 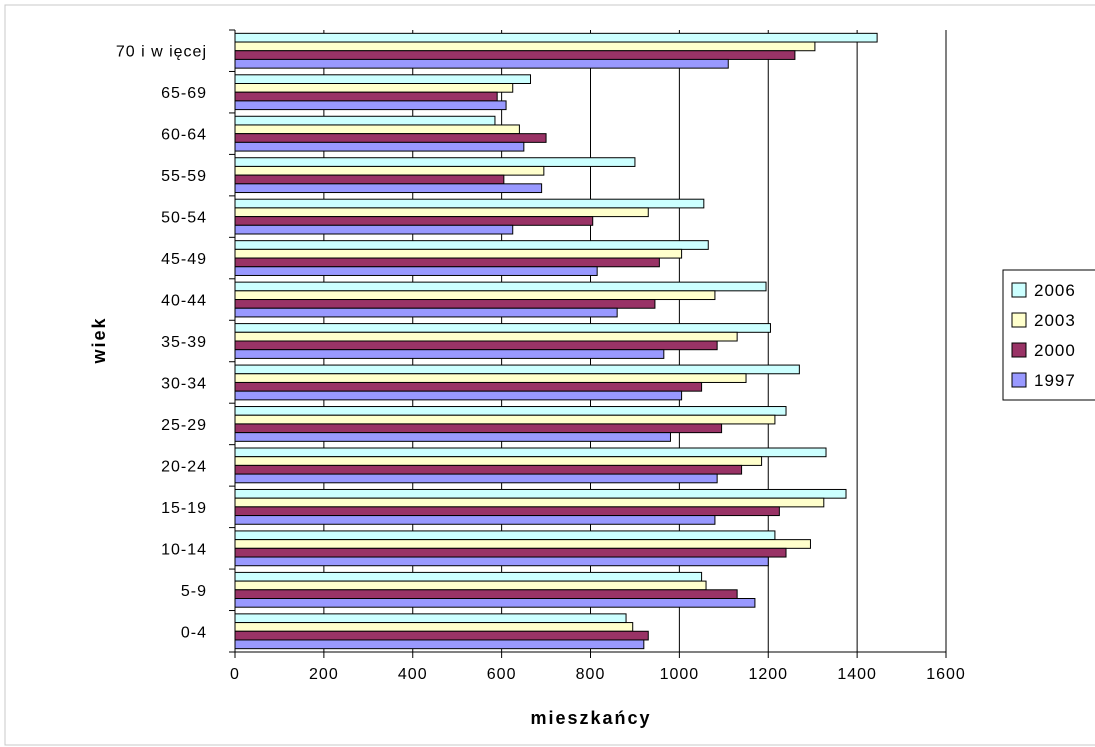 What do you see at coordinates (1055, 380) in the screenshot?
I see `legend-label: 1997` at bounding box center [1055, 380].